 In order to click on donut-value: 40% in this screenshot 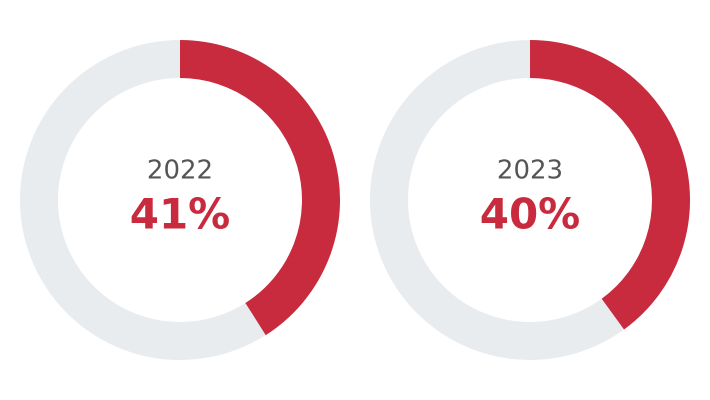, I will do `click(530, 214)`.